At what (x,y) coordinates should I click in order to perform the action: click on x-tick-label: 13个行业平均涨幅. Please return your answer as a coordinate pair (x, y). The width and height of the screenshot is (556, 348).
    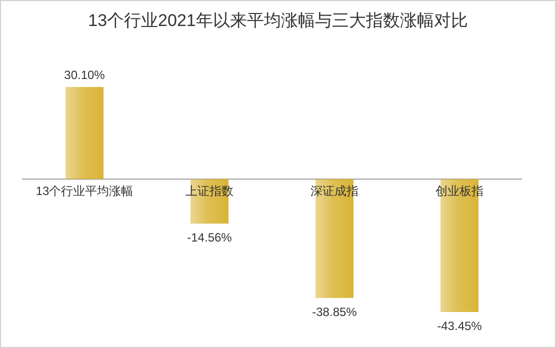
    Looking at the image, I should click on (85, 191).